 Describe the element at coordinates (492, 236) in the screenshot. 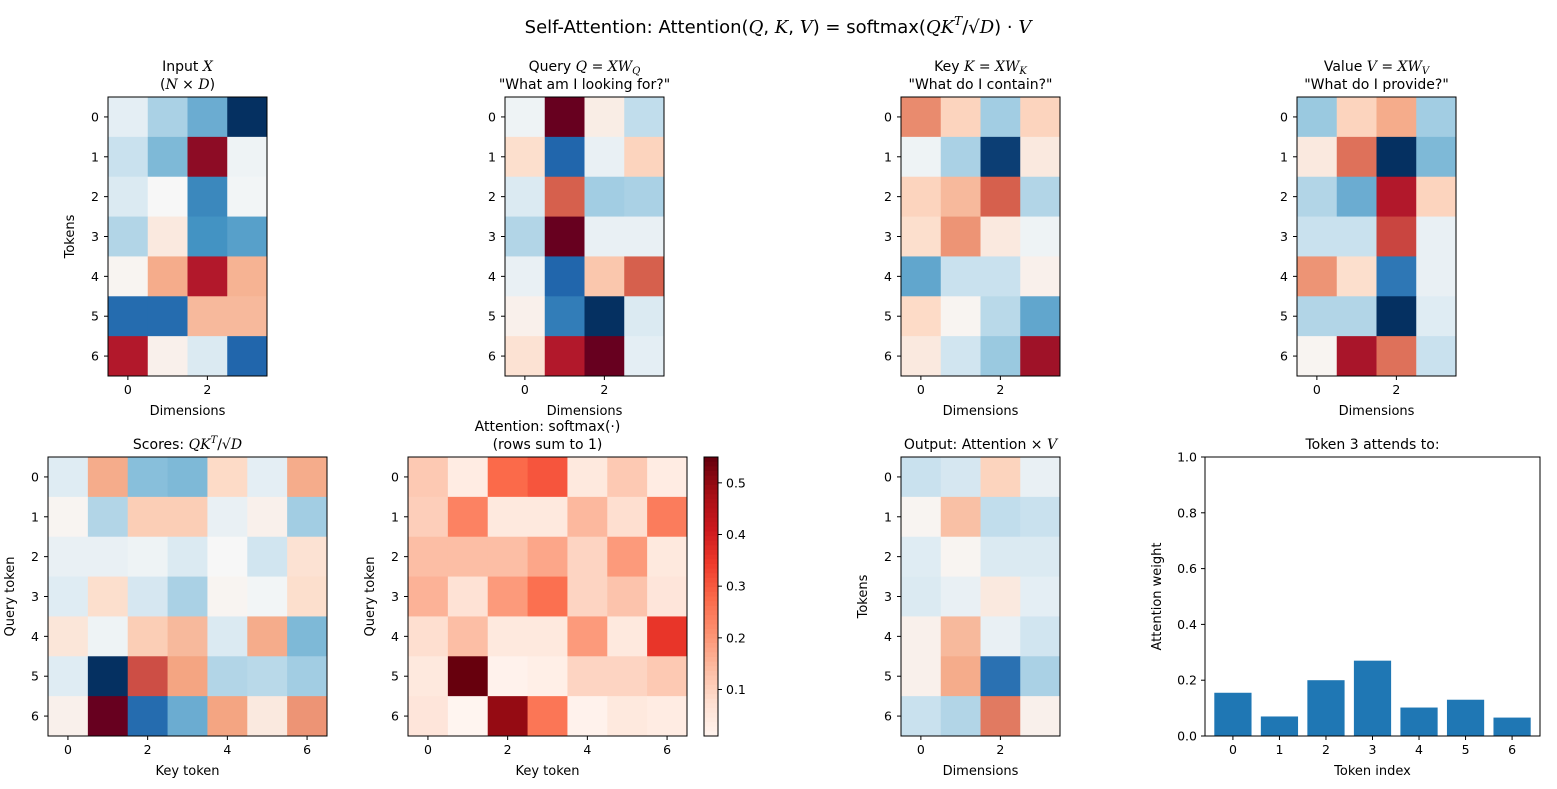

I see `y-tick-label: 3` at that location.